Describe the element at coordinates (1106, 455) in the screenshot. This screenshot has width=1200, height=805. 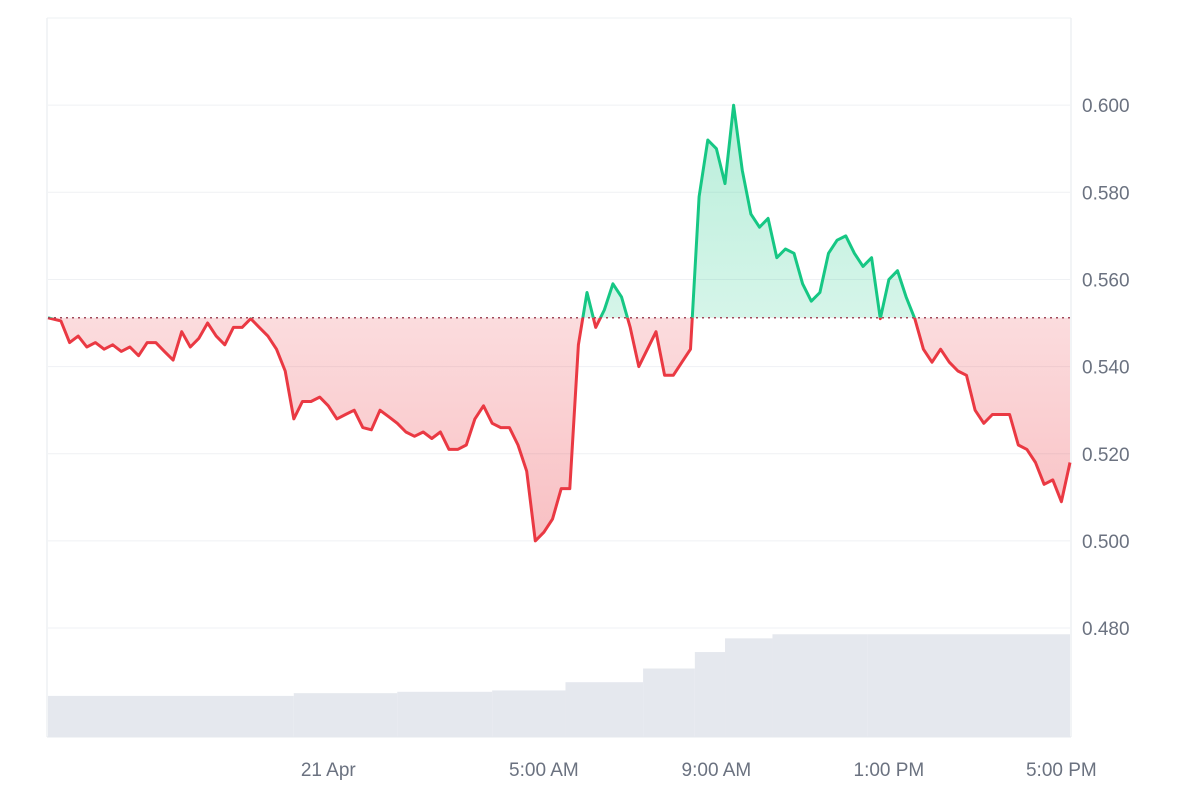
I see `y-tick-label: 0.520` at that location.